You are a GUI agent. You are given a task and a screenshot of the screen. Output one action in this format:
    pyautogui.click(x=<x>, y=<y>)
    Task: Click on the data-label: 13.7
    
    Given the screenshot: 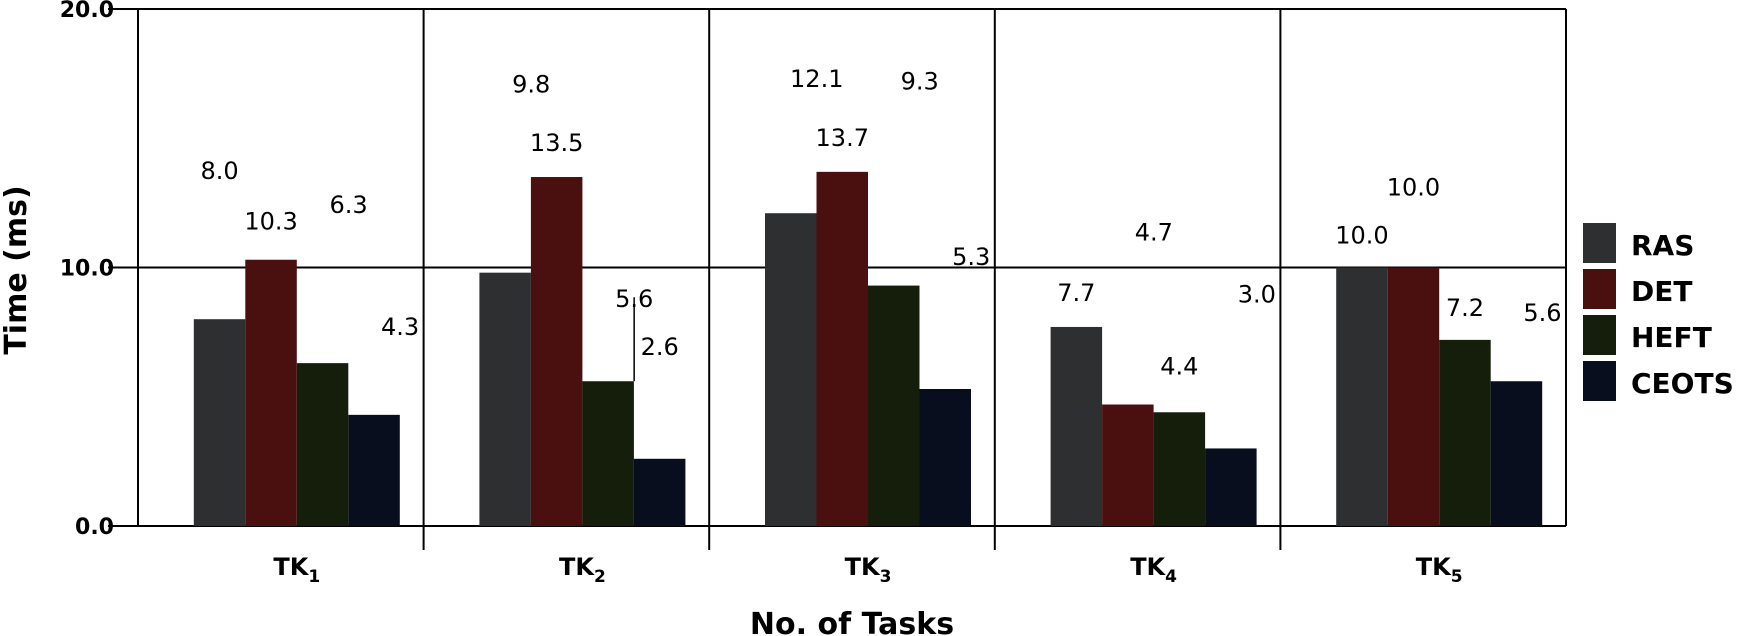 What is the action you would take?
    pyautogui.click(x=842, y=138)
    